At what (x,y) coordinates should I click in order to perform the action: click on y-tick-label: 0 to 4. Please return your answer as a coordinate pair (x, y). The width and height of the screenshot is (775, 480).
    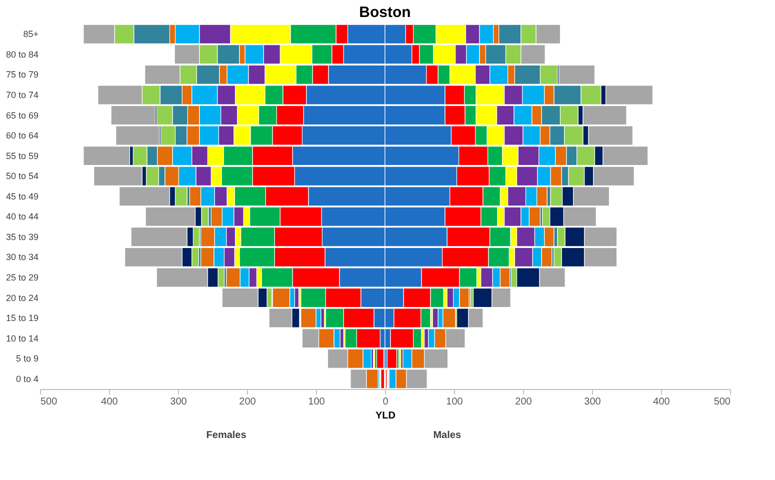
    Looking at the image, I should click on (27, 379).